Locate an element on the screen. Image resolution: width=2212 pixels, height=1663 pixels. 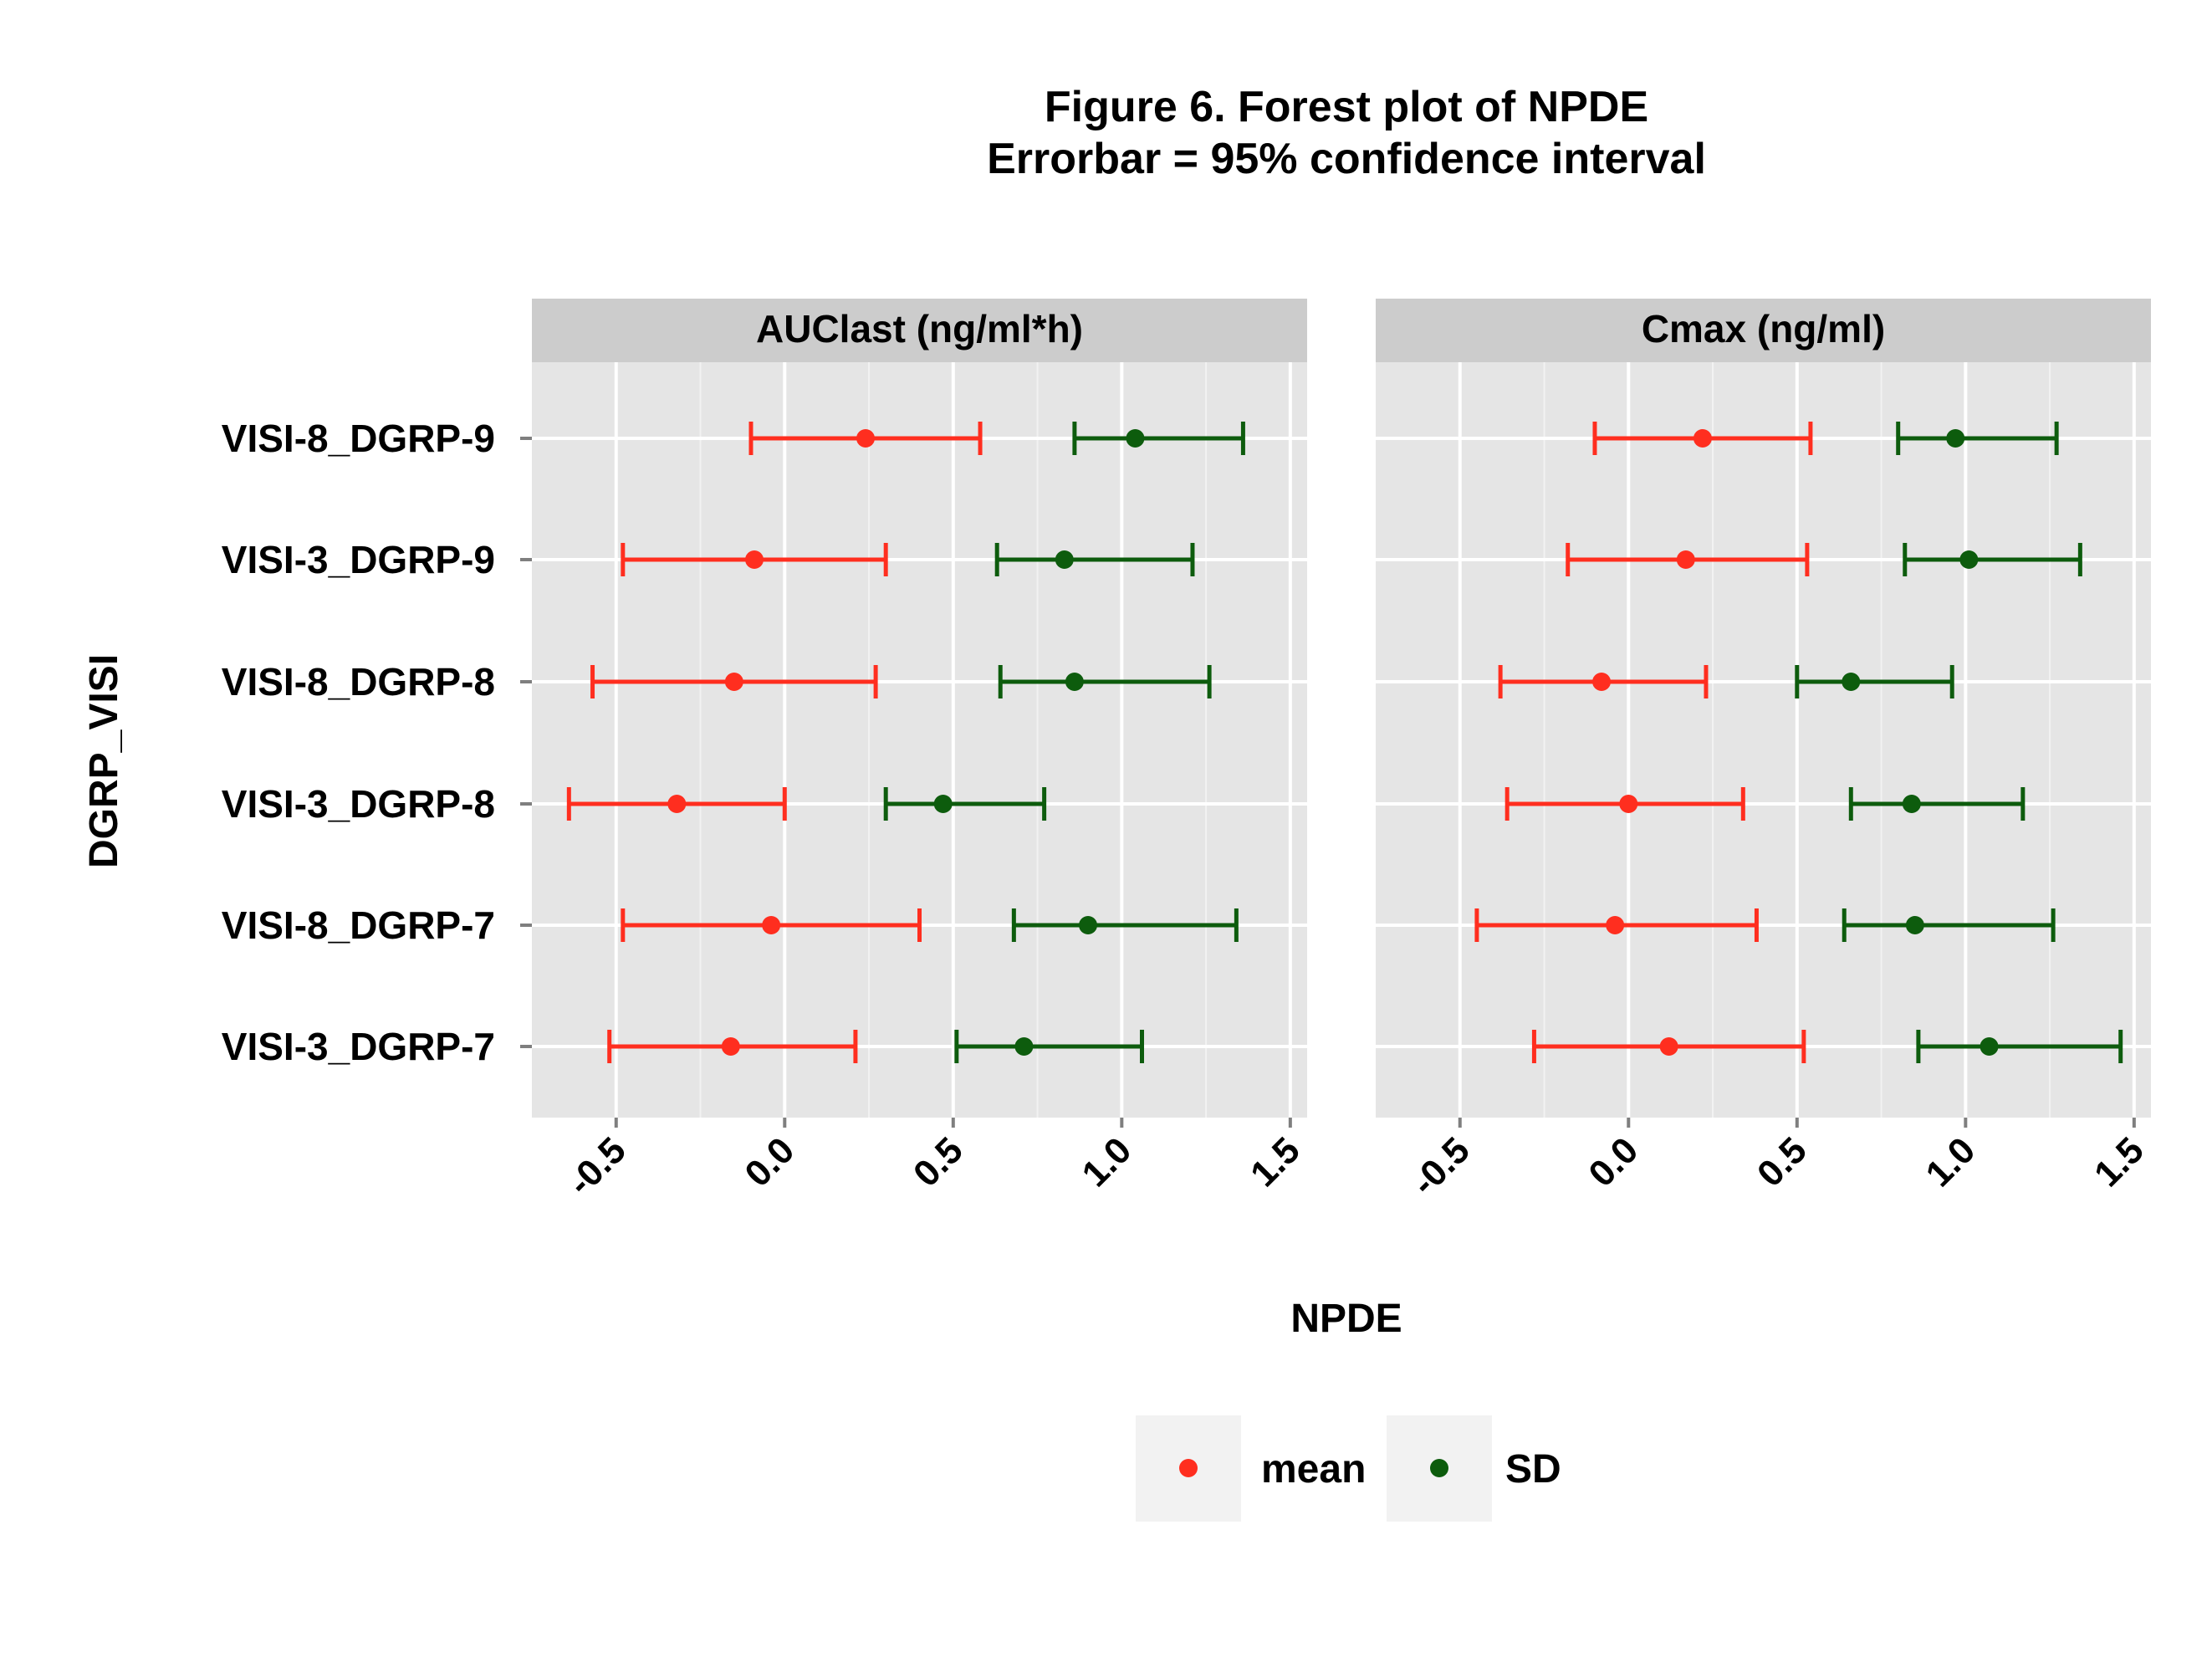
y-tick-label: VISI-8_DGRP-7 is located at coordinates (358, 925).